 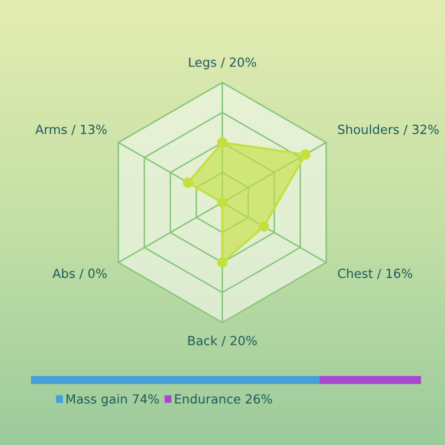 I want to click on spoke-label: Abs / 0%, so click(x=79, y=274).